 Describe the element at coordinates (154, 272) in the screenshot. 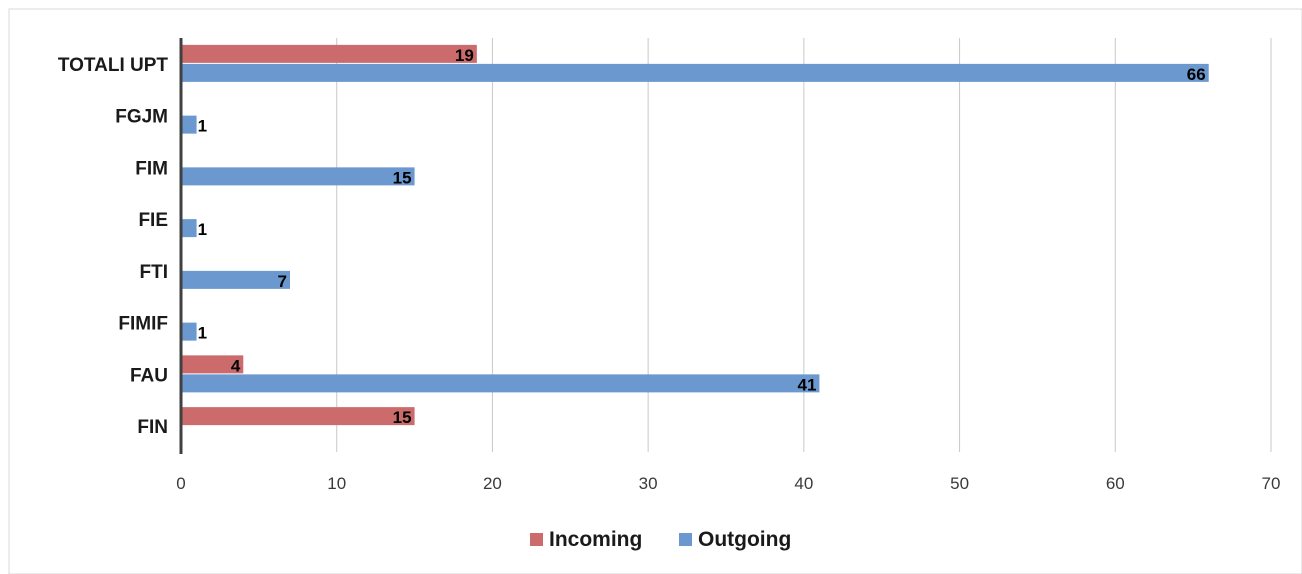

I see `category-label: FTI` at that location.